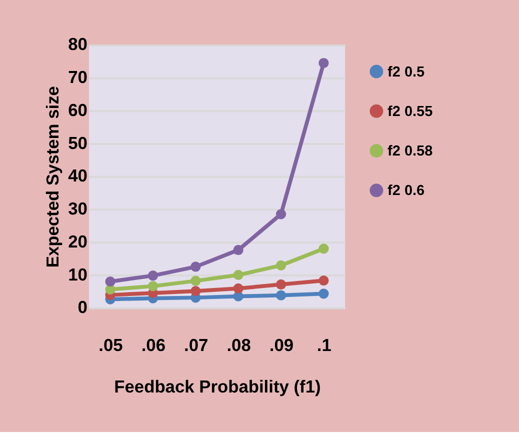 The width and height of the screenshot is (519, 445). What do you see at coordinates (78, 44) in the screenshot?
I see `y-tick-label: 80` at bounding box center [78, 44].